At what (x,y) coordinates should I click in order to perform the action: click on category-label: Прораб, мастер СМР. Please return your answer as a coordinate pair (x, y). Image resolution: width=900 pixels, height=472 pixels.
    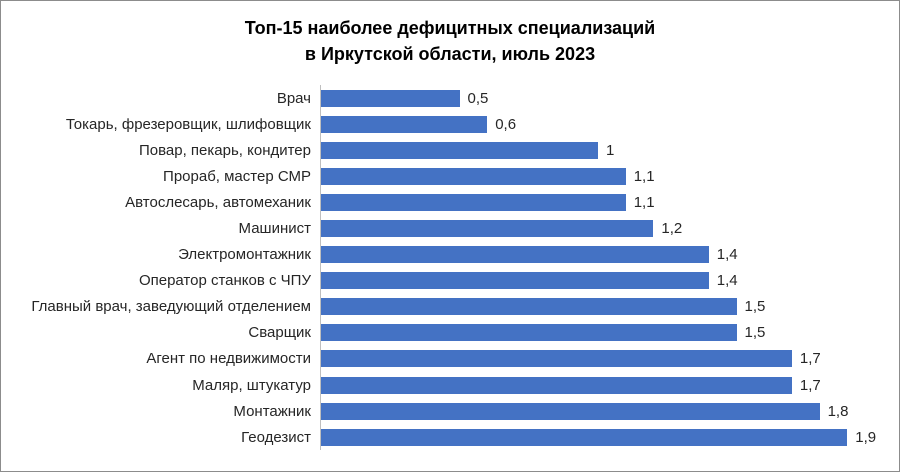
    Looking at the image, I should click on (237, 176).